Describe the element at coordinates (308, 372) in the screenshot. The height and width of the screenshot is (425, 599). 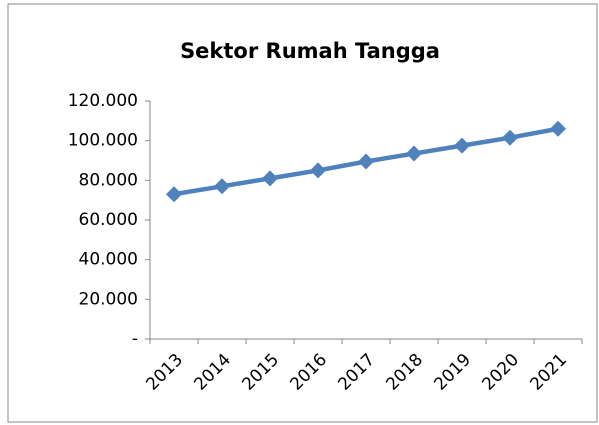
I see `x-tick-label: 2016` at that location.